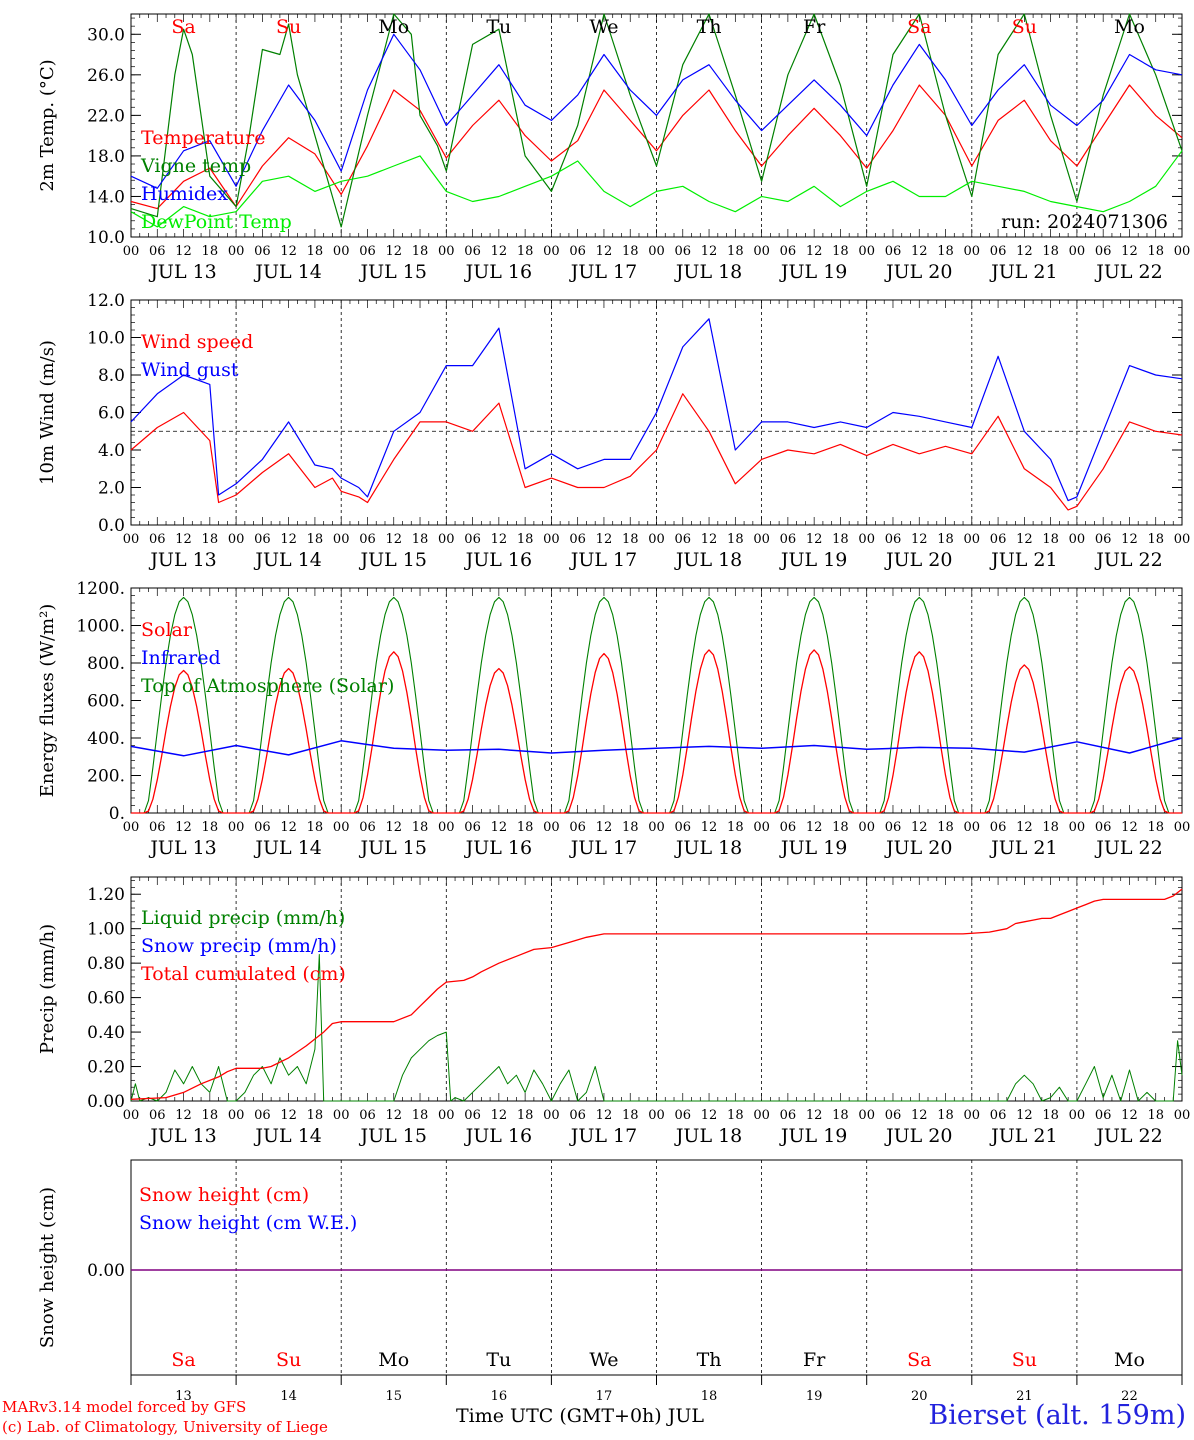  Describe the element at coordinates (239, 946) in the screenshot. I see `precip-legend-2: Snow precip (mm/h)` at that location.